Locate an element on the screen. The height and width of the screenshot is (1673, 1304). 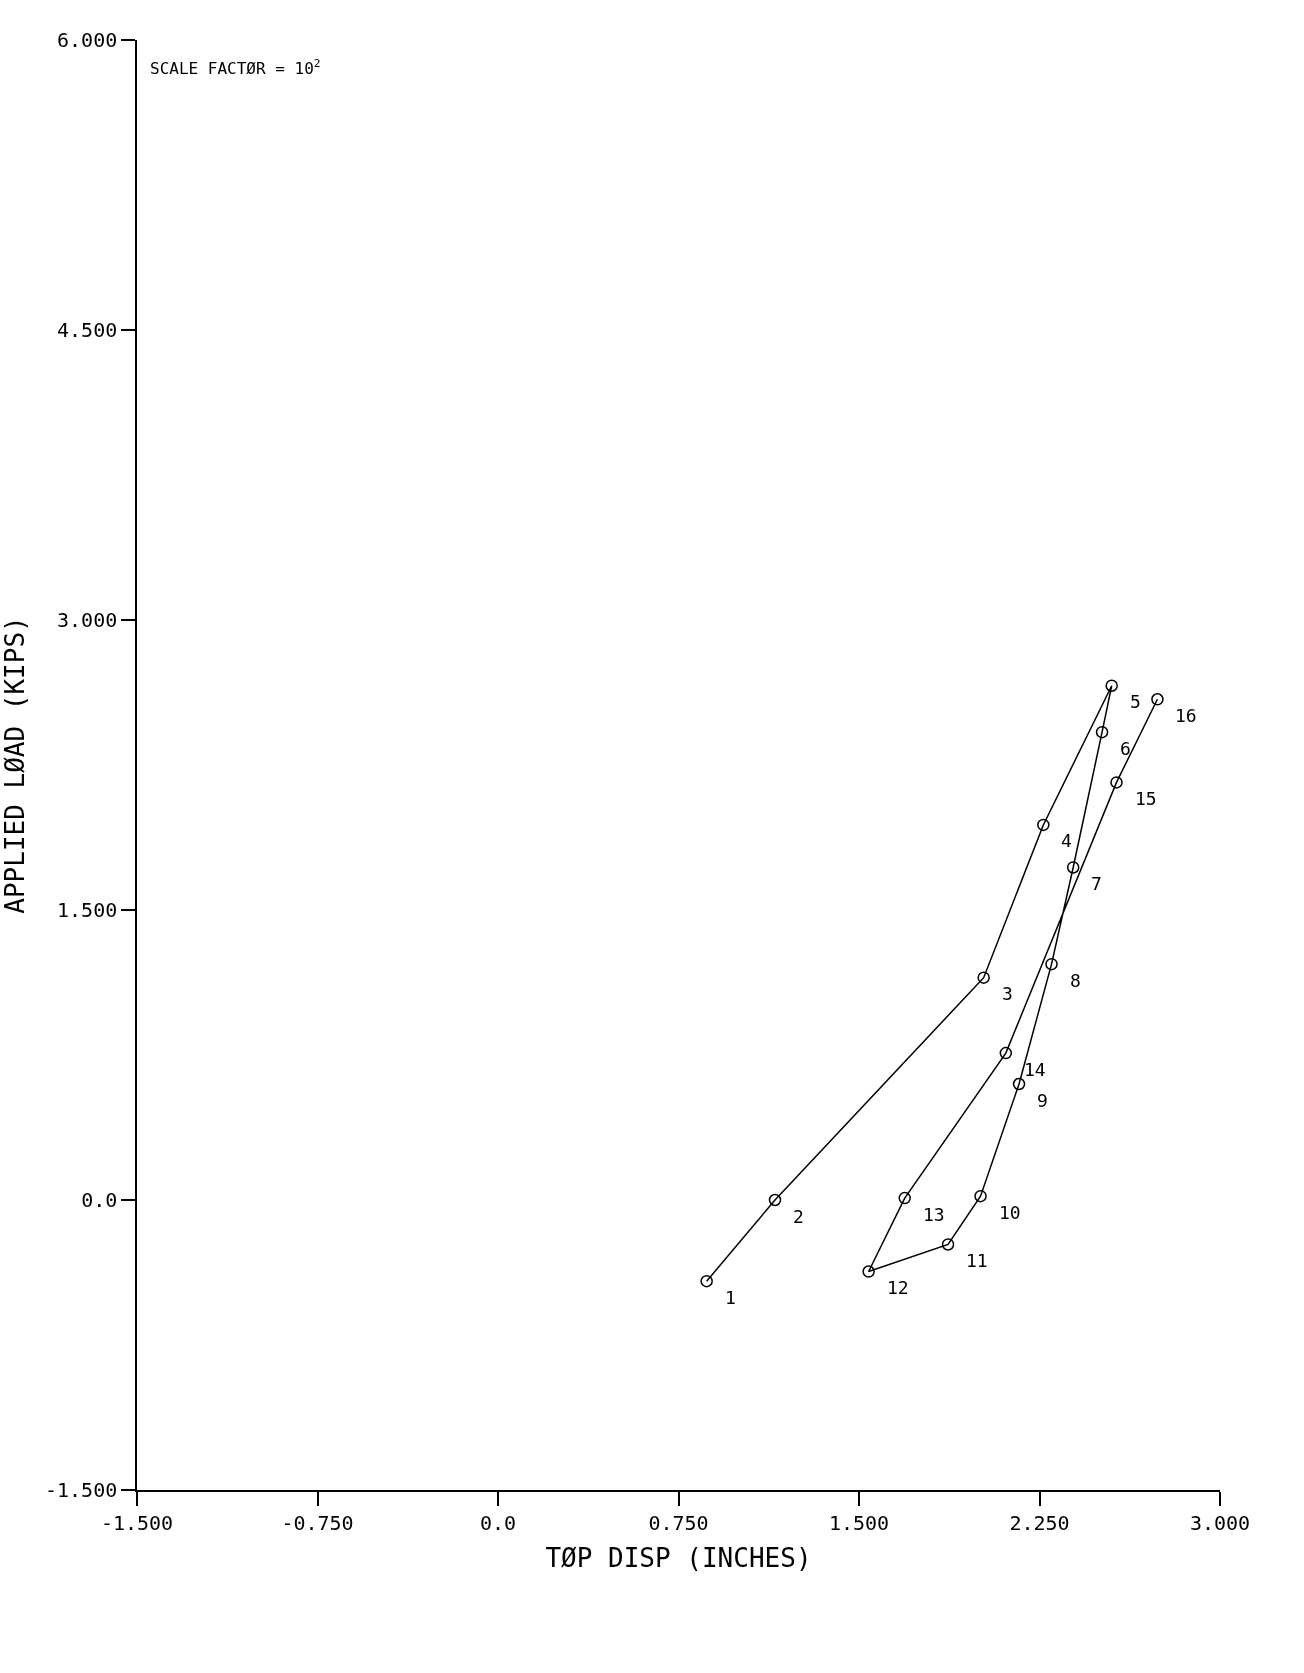
x-tick-label: 0.0 is located at coordinates (498, 1522).